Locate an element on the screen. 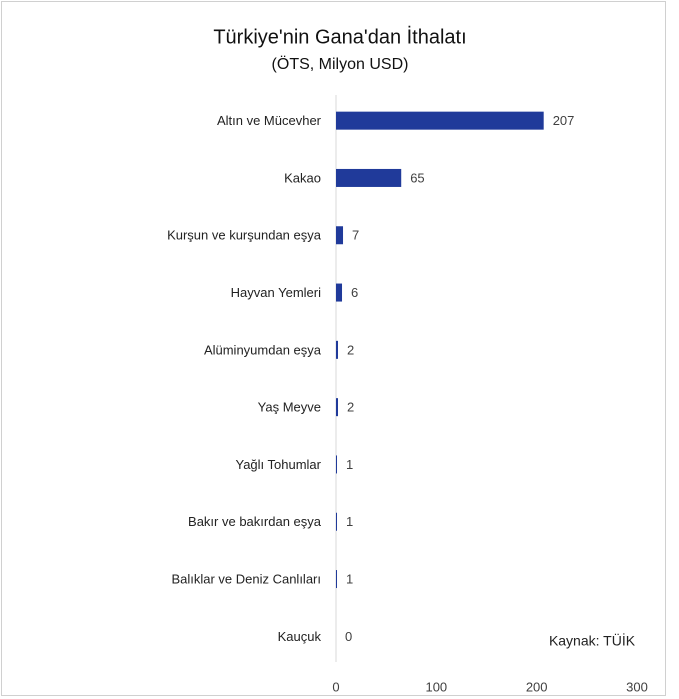  data-label: 6 is located at coordinates (354, 292).